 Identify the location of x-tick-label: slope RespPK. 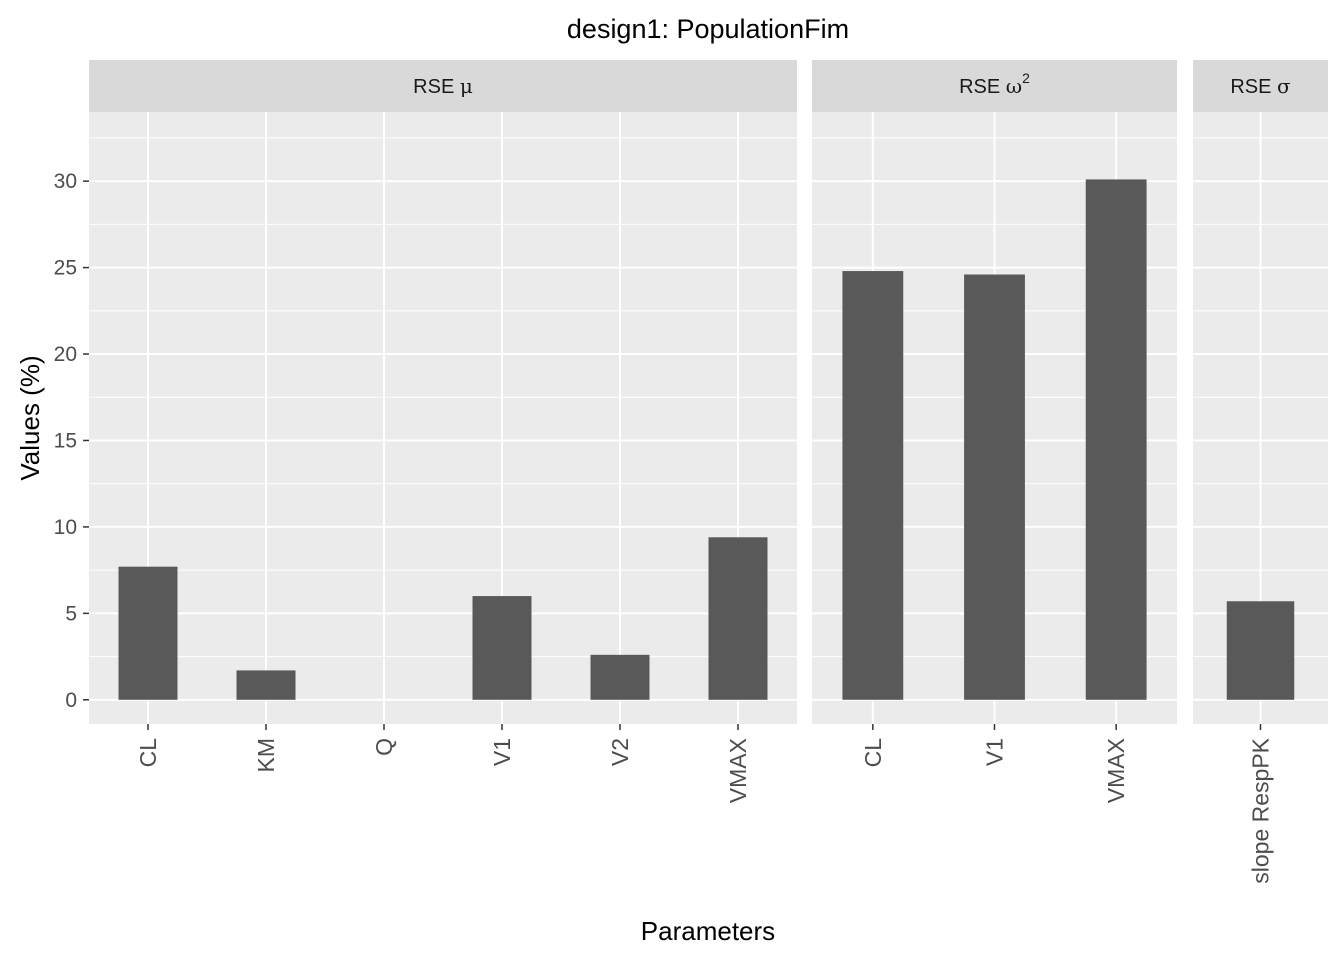
(1261, 810).